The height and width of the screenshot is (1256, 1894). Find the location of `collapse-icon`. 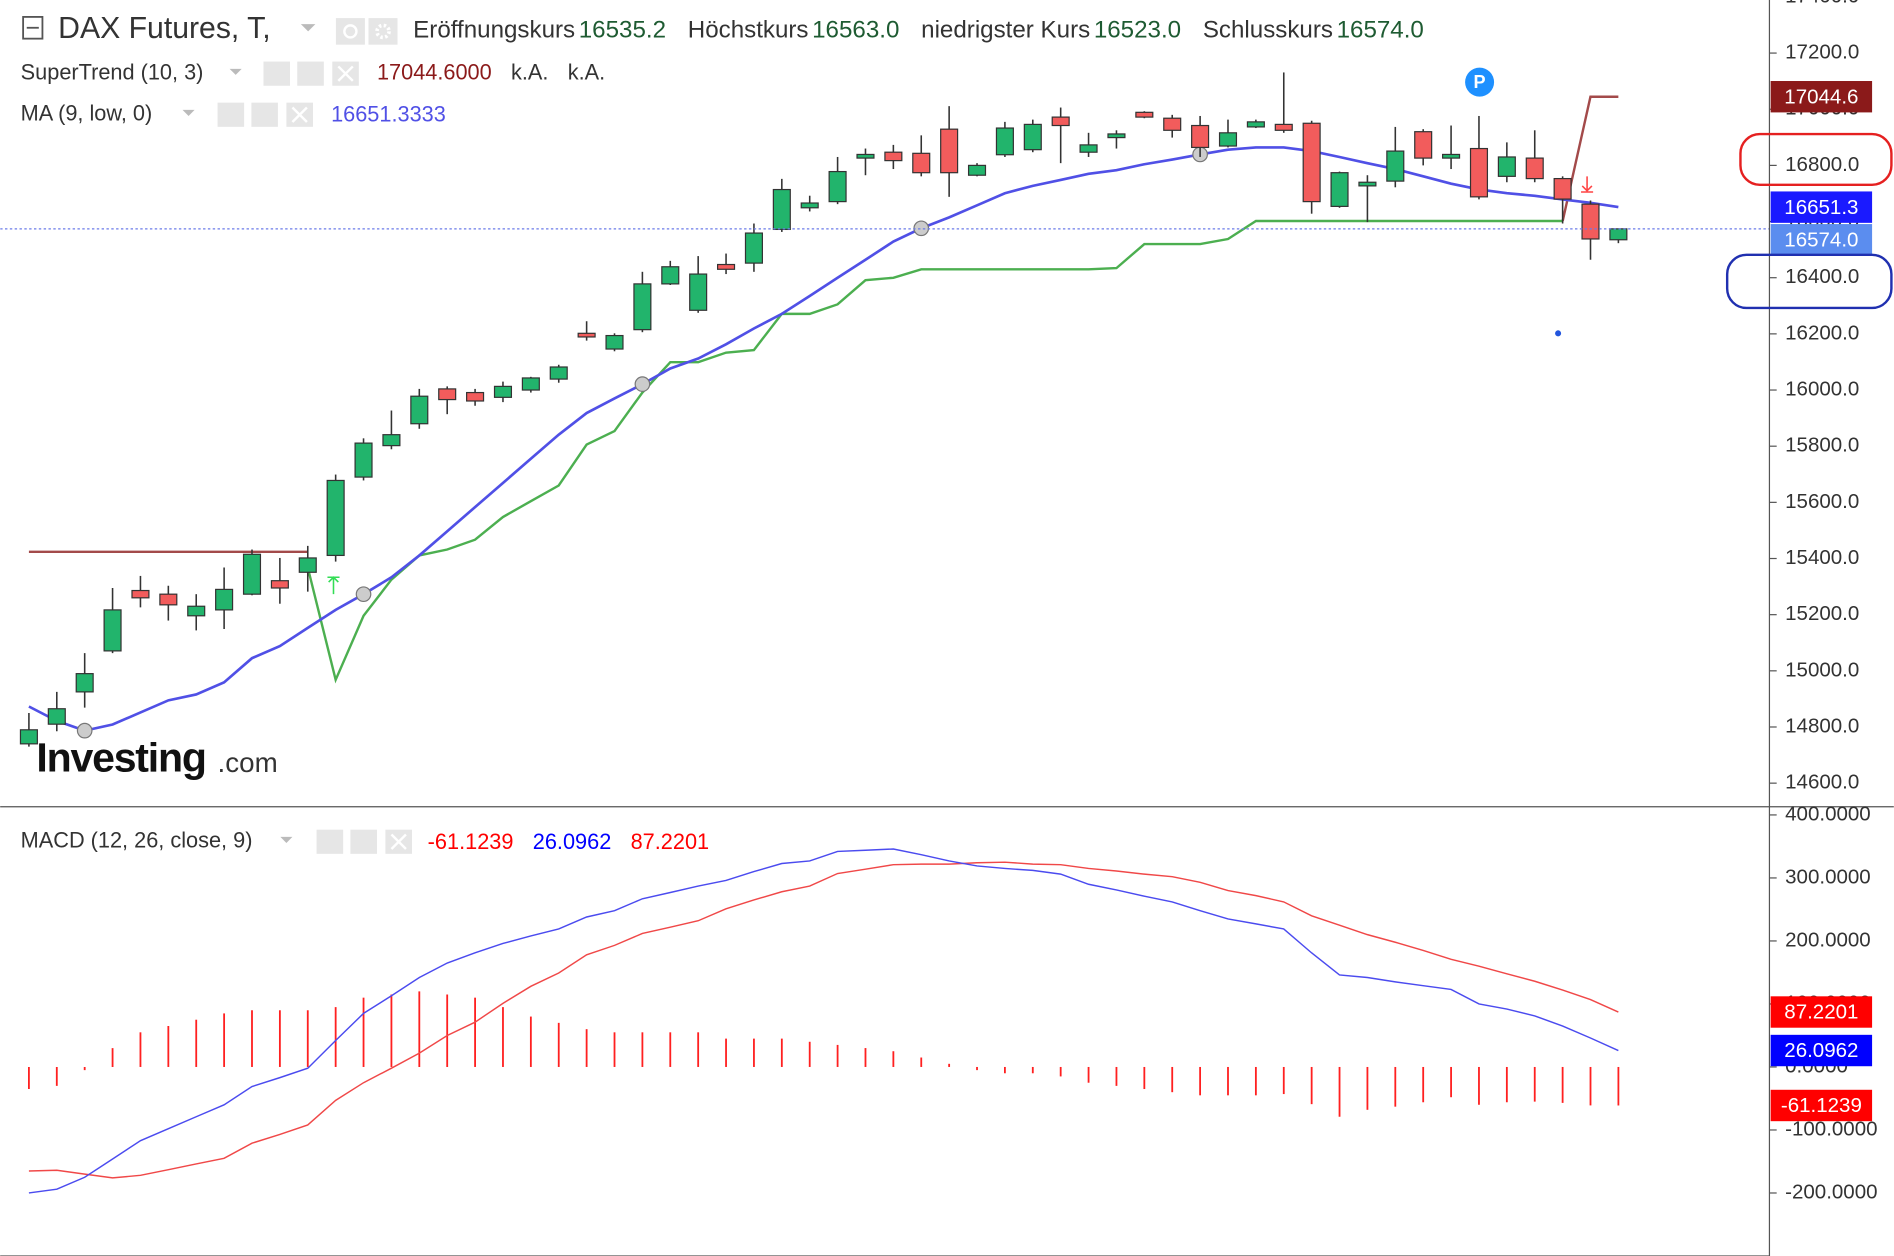

collapse-icon is located at coordinates (33, 28).